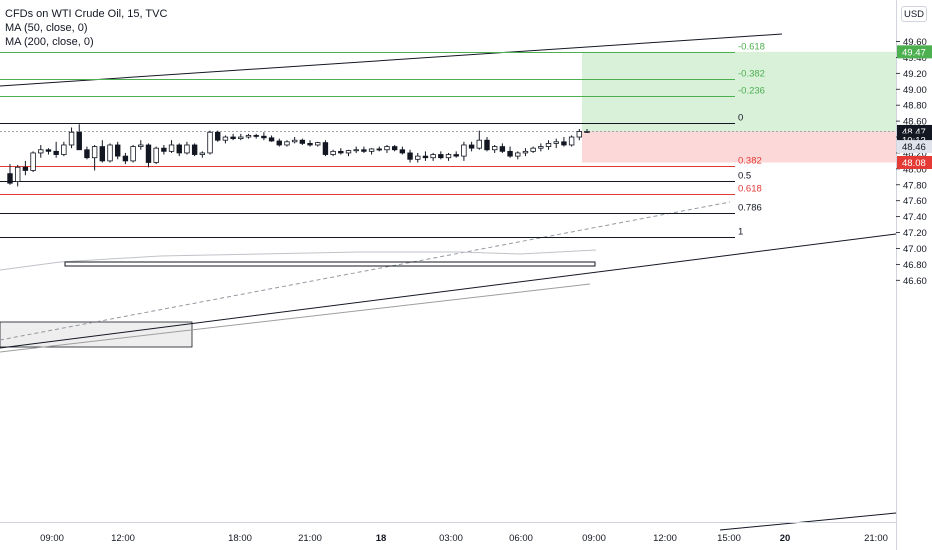 This screenshot has width=932, height=550. Describe the element at coordinates (785, 538) in the screenshot. I see `time-tick-10: 20` at that location.